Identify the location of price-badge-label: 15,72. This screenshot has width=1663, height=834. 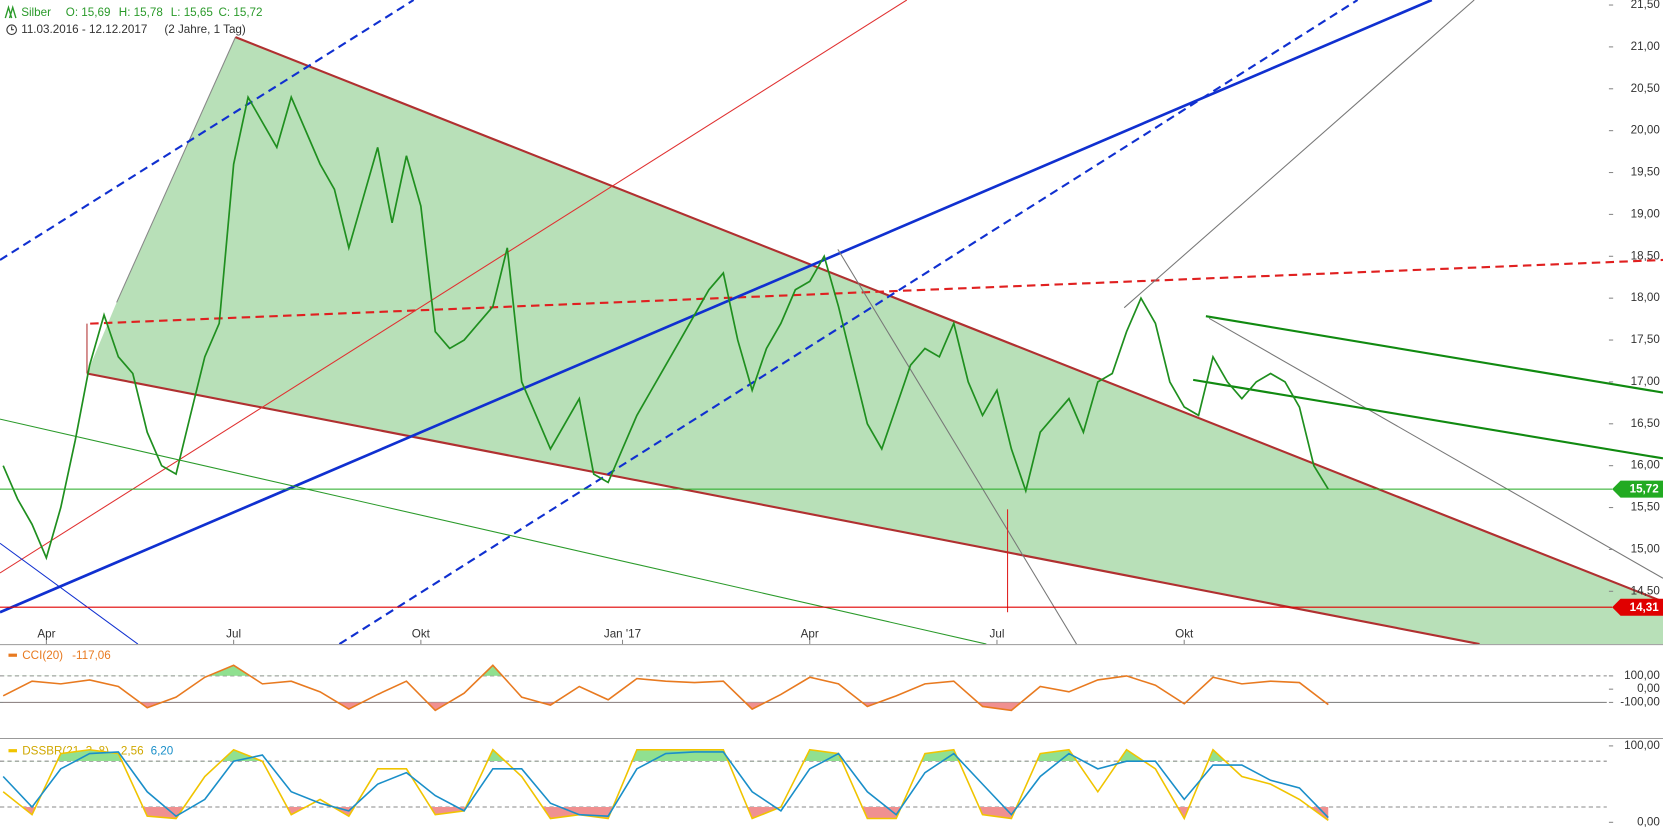
(1645, 489).